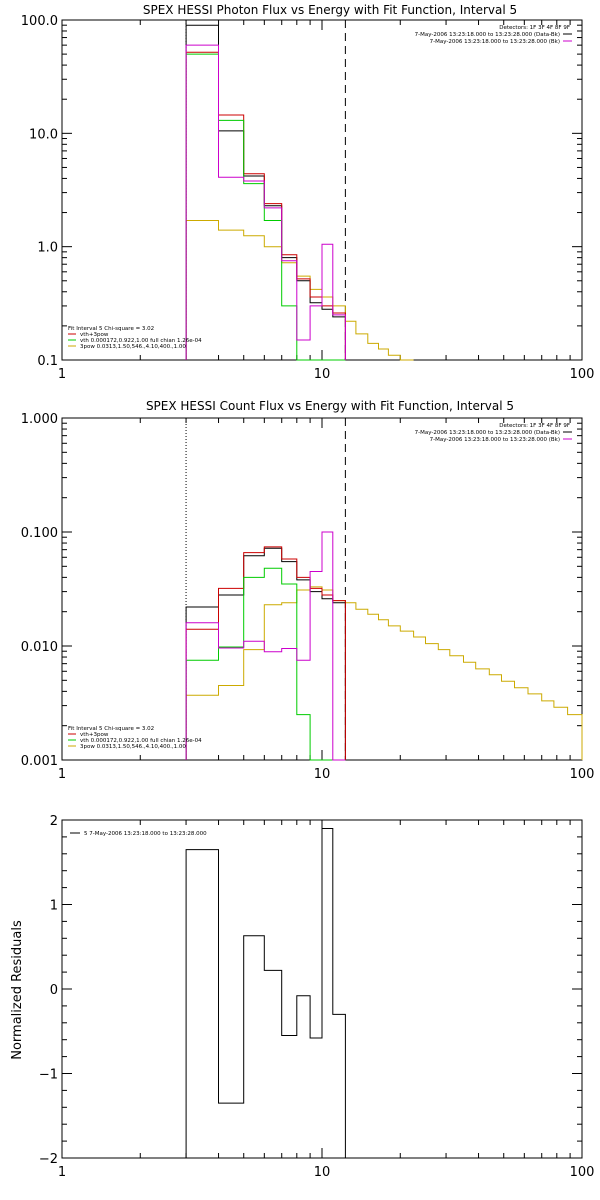 The image size is (600, 1200). Describe the element at coordinates (43, 134) in the screenshot. I see `y-tick-label: 10.0` at that location.